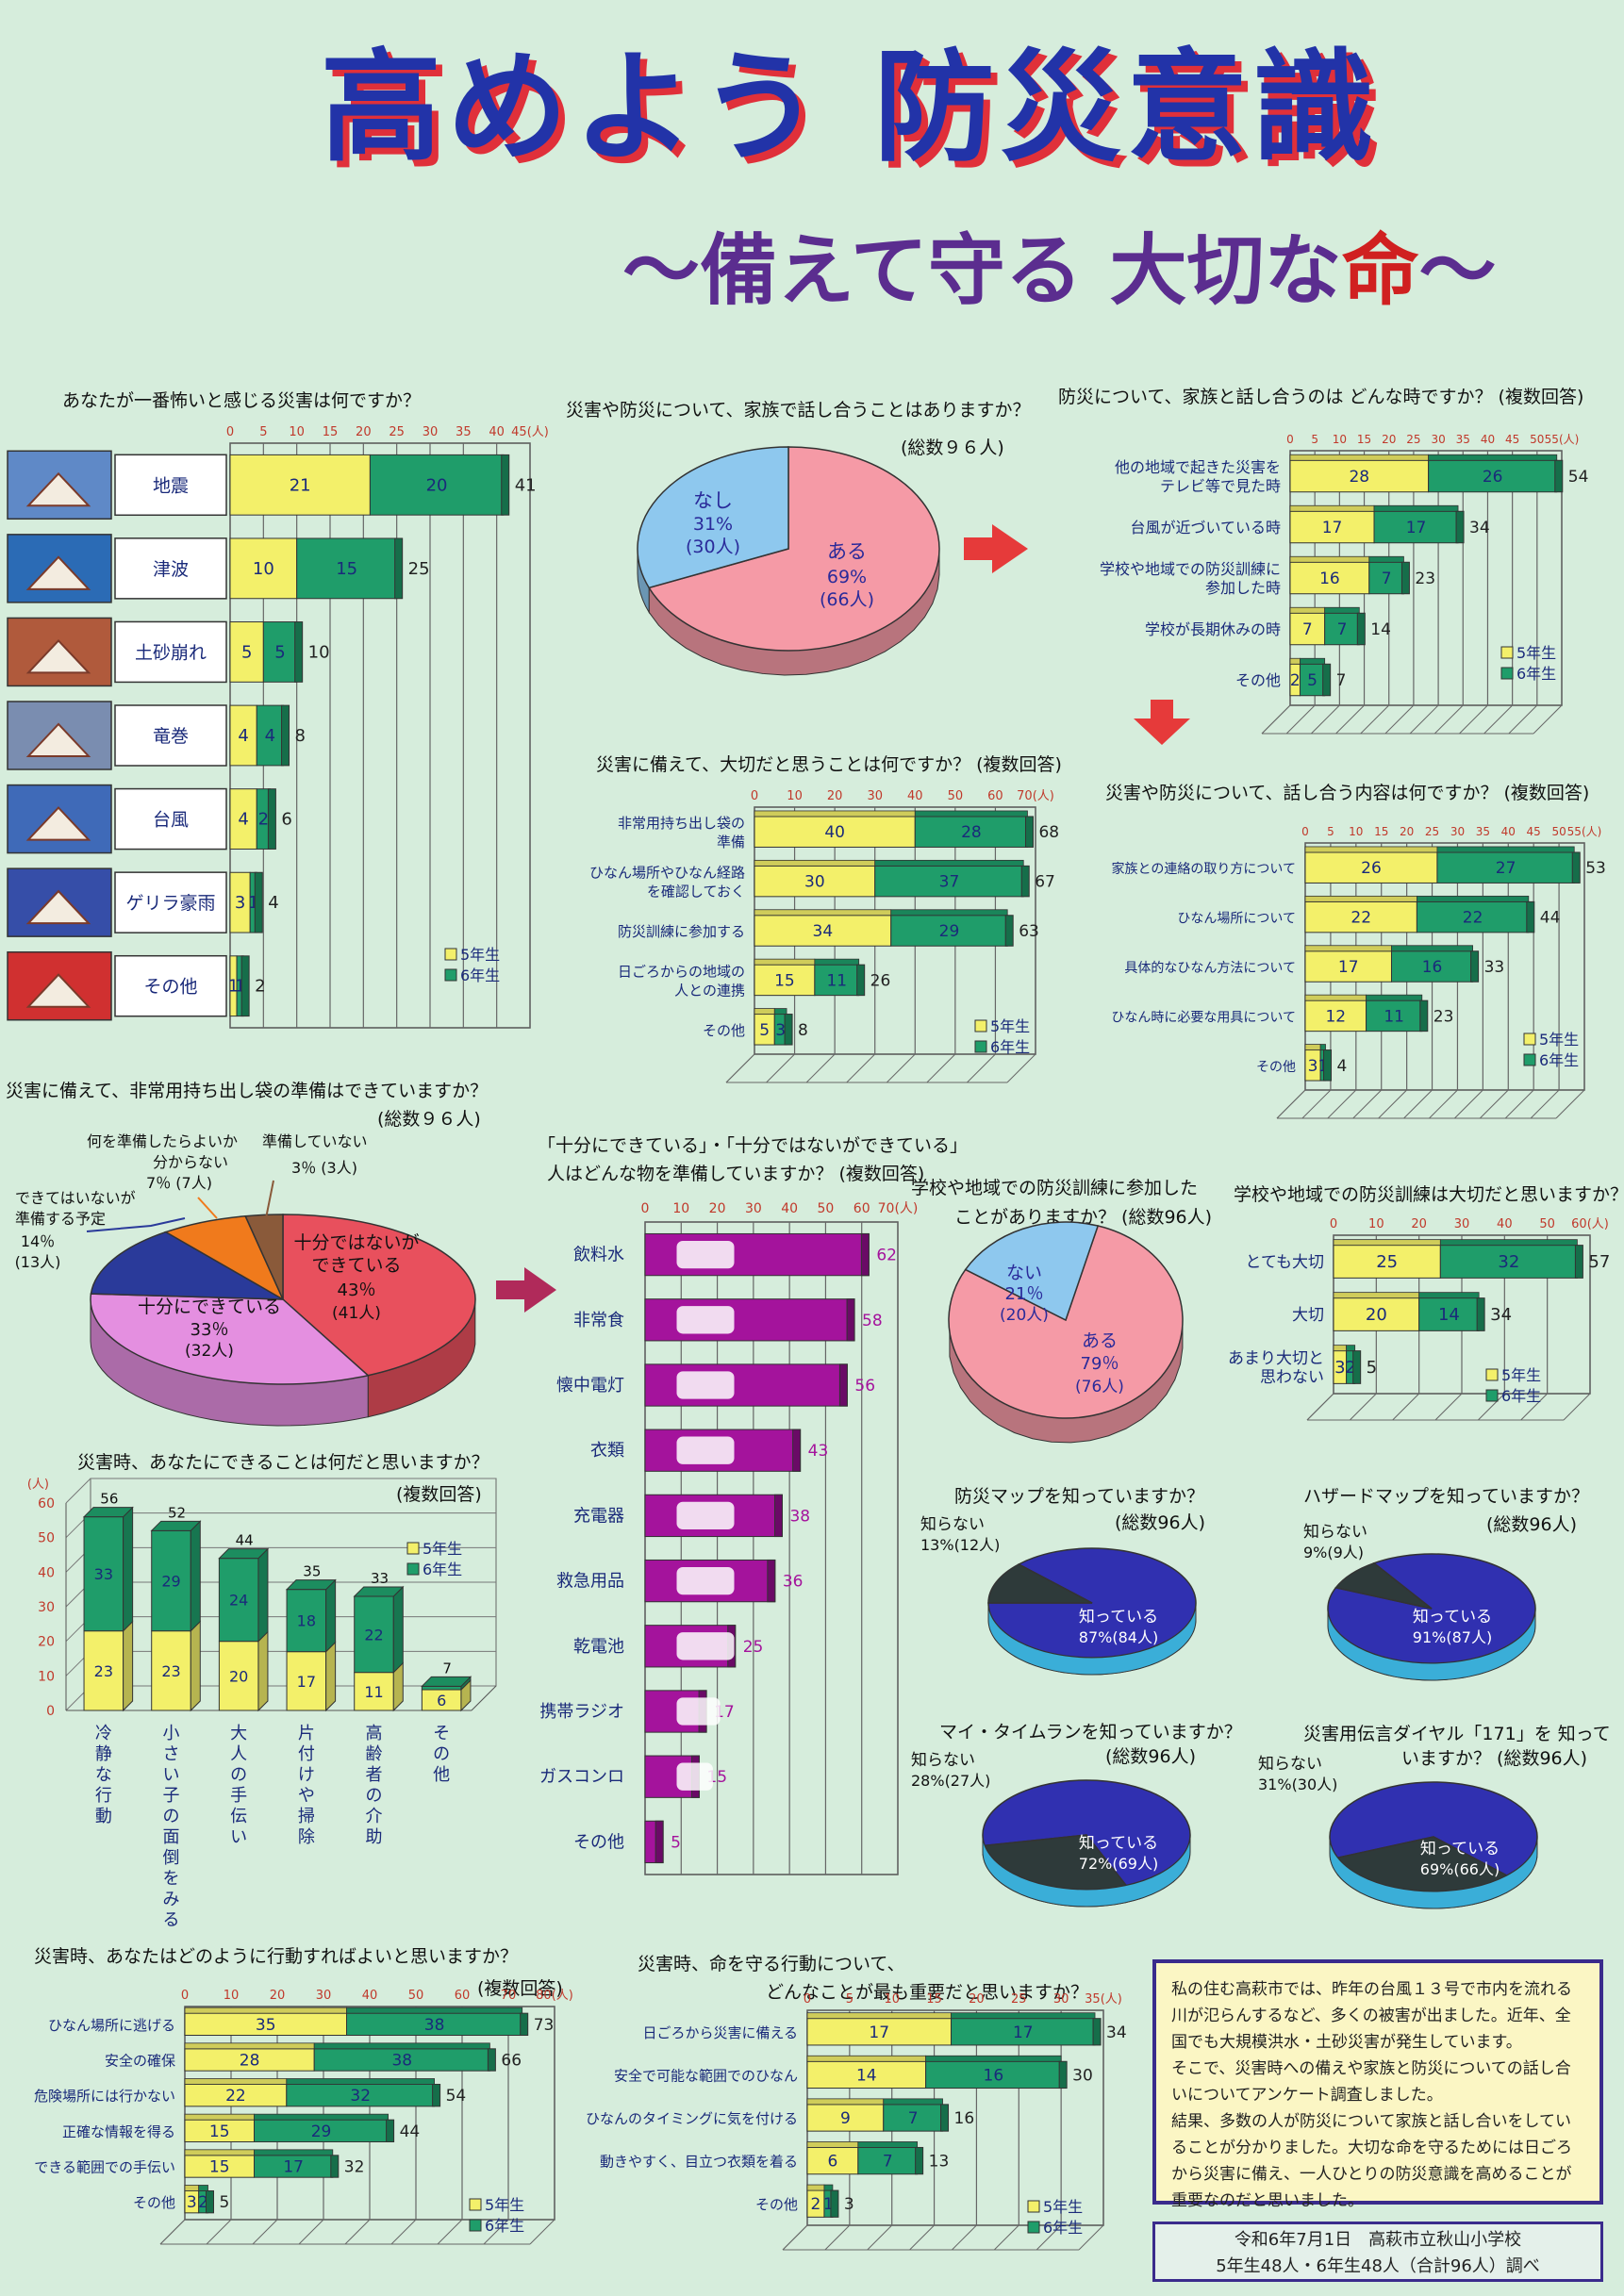 This screenshot has width=1624, height=2296. Describe the element at coordinates (441, 1701) in the screenshot. I see `bar-value-label: 6` at that location.